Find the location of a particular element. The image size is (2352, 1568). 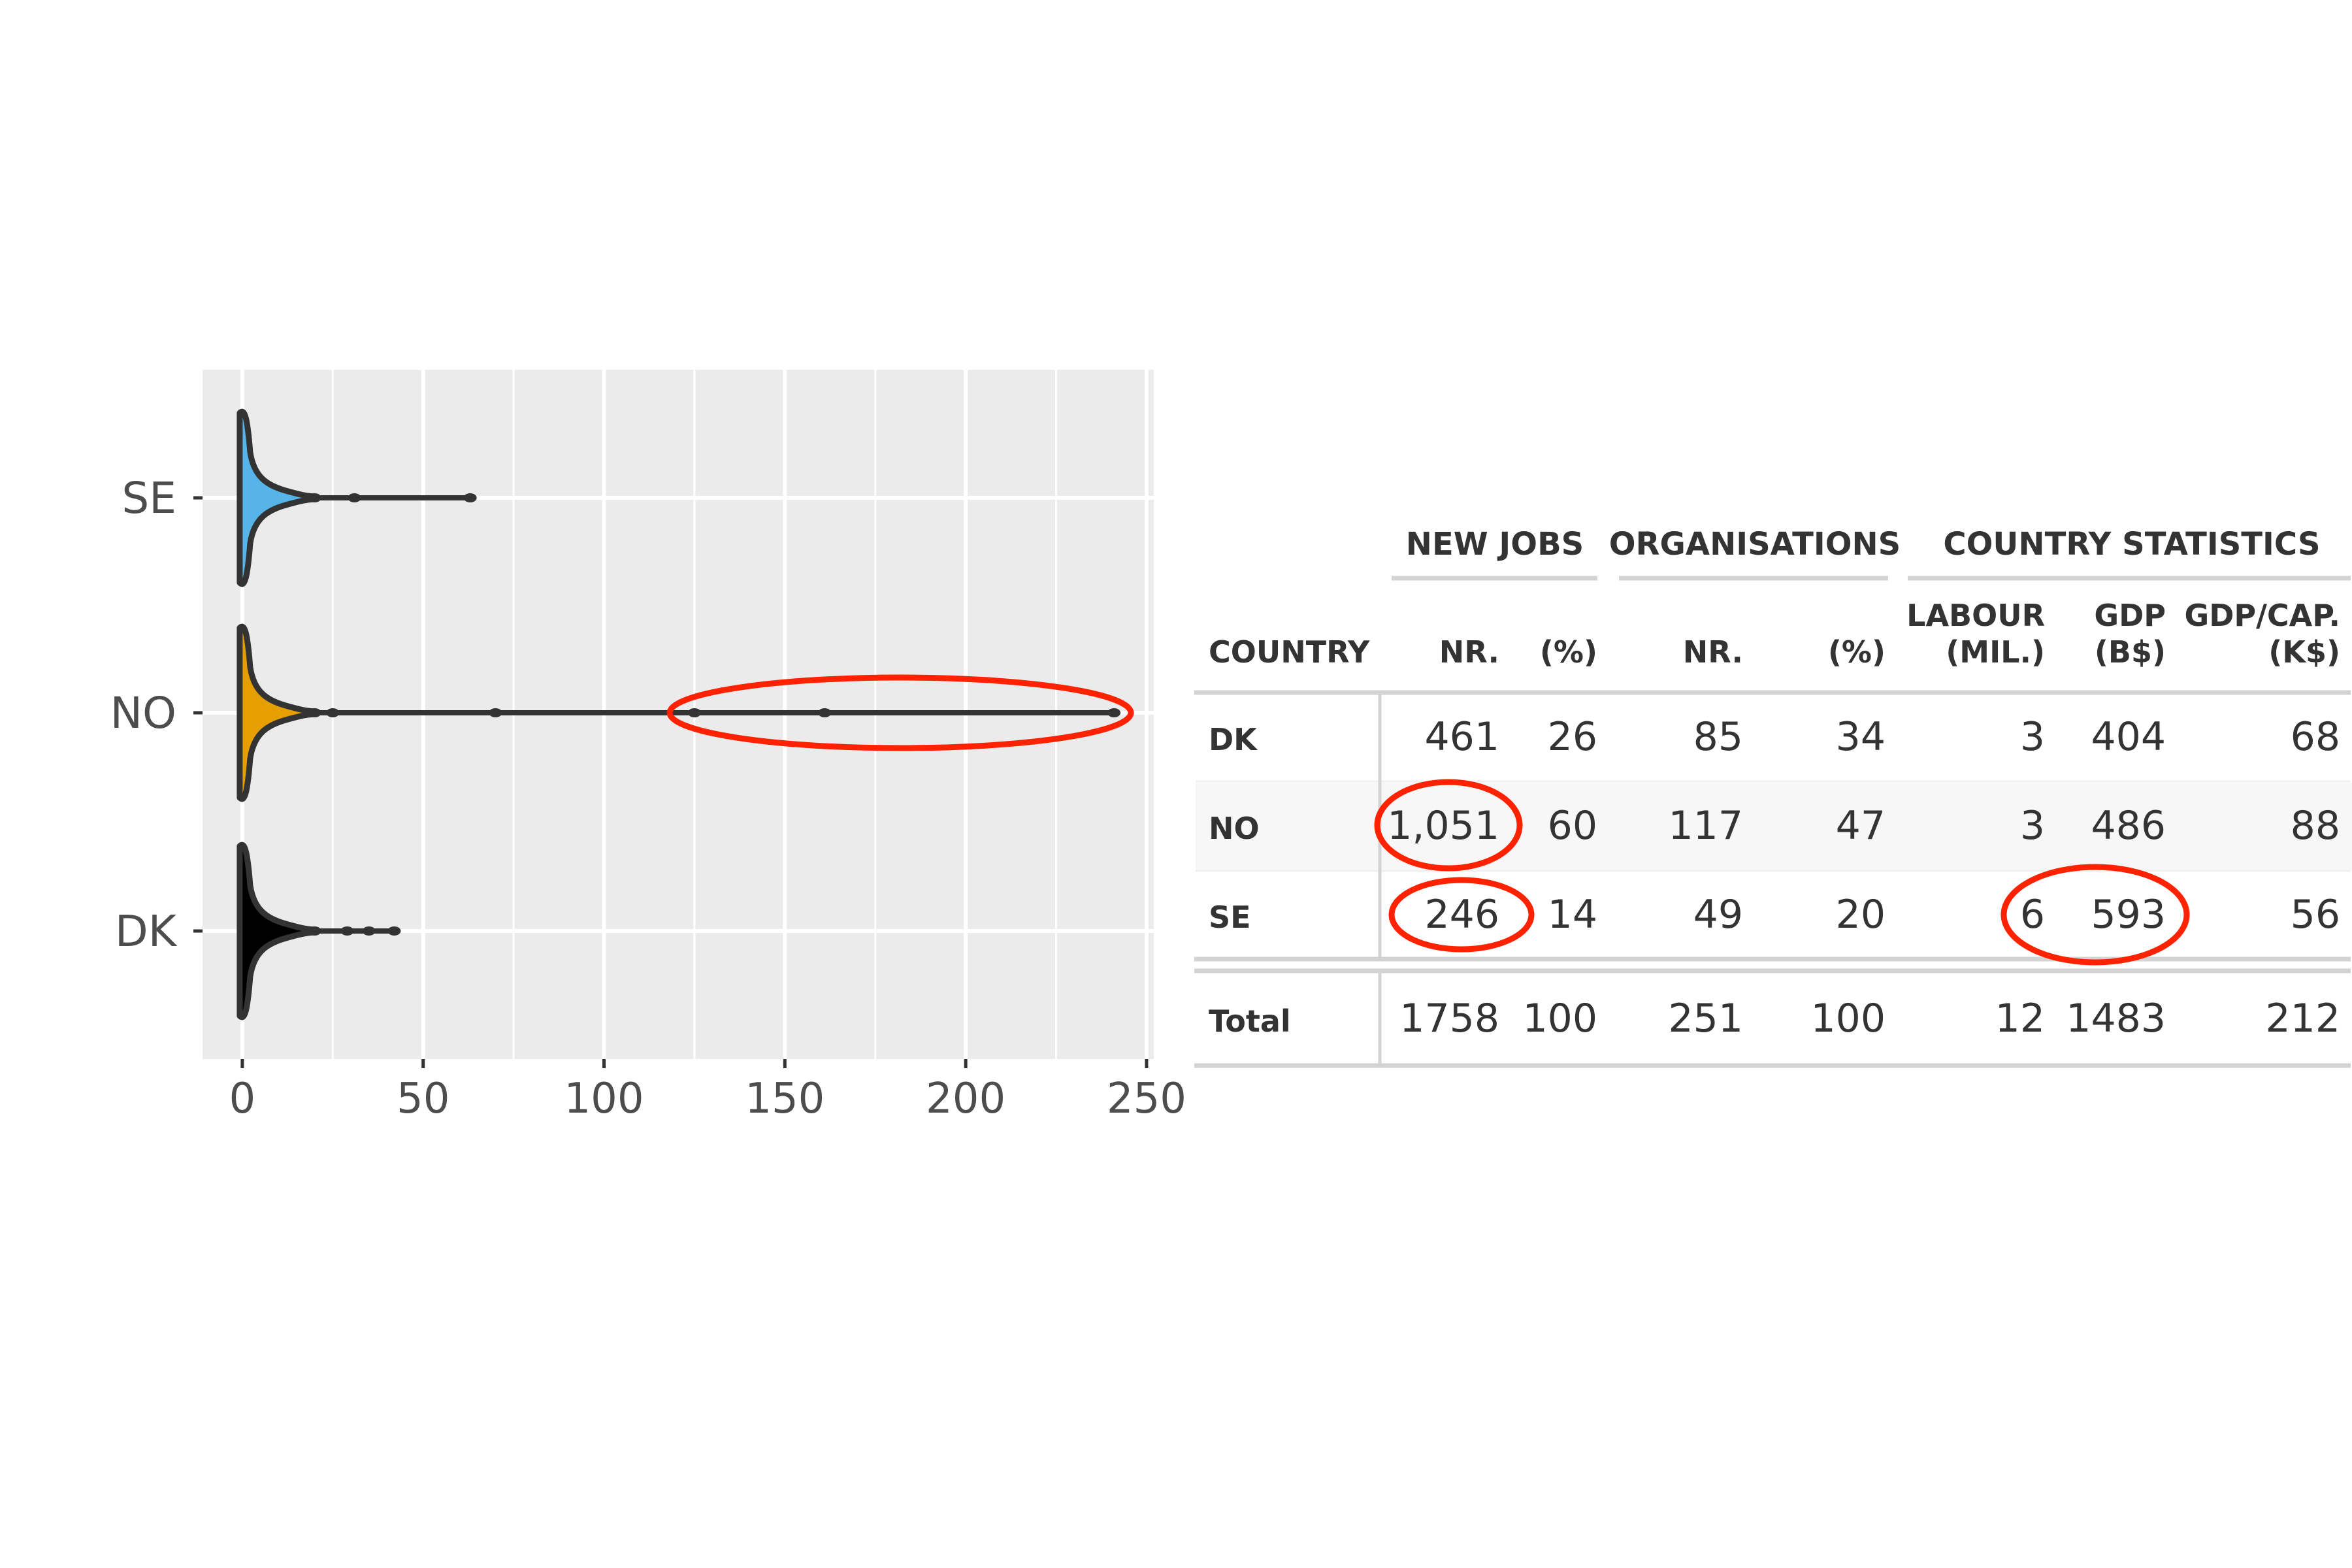

highlight-ellipse-se-labour-gdp is located at coordinates (2095, 915).